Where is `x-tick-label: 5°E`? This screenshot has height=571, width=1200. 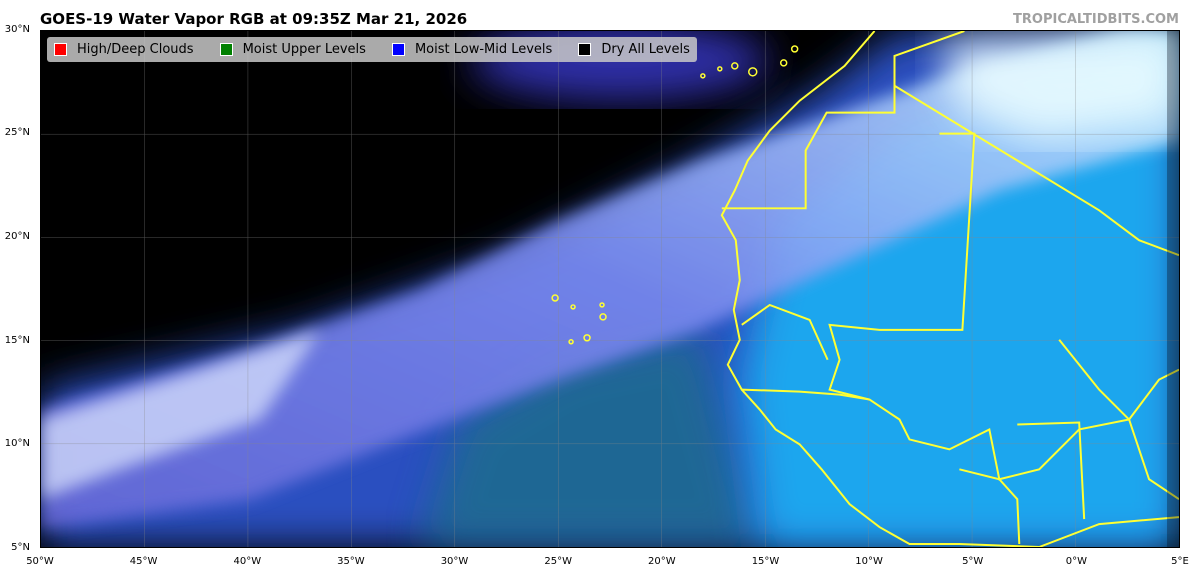 x-tick-label: 5°E is located at coordinates (1180, 561).